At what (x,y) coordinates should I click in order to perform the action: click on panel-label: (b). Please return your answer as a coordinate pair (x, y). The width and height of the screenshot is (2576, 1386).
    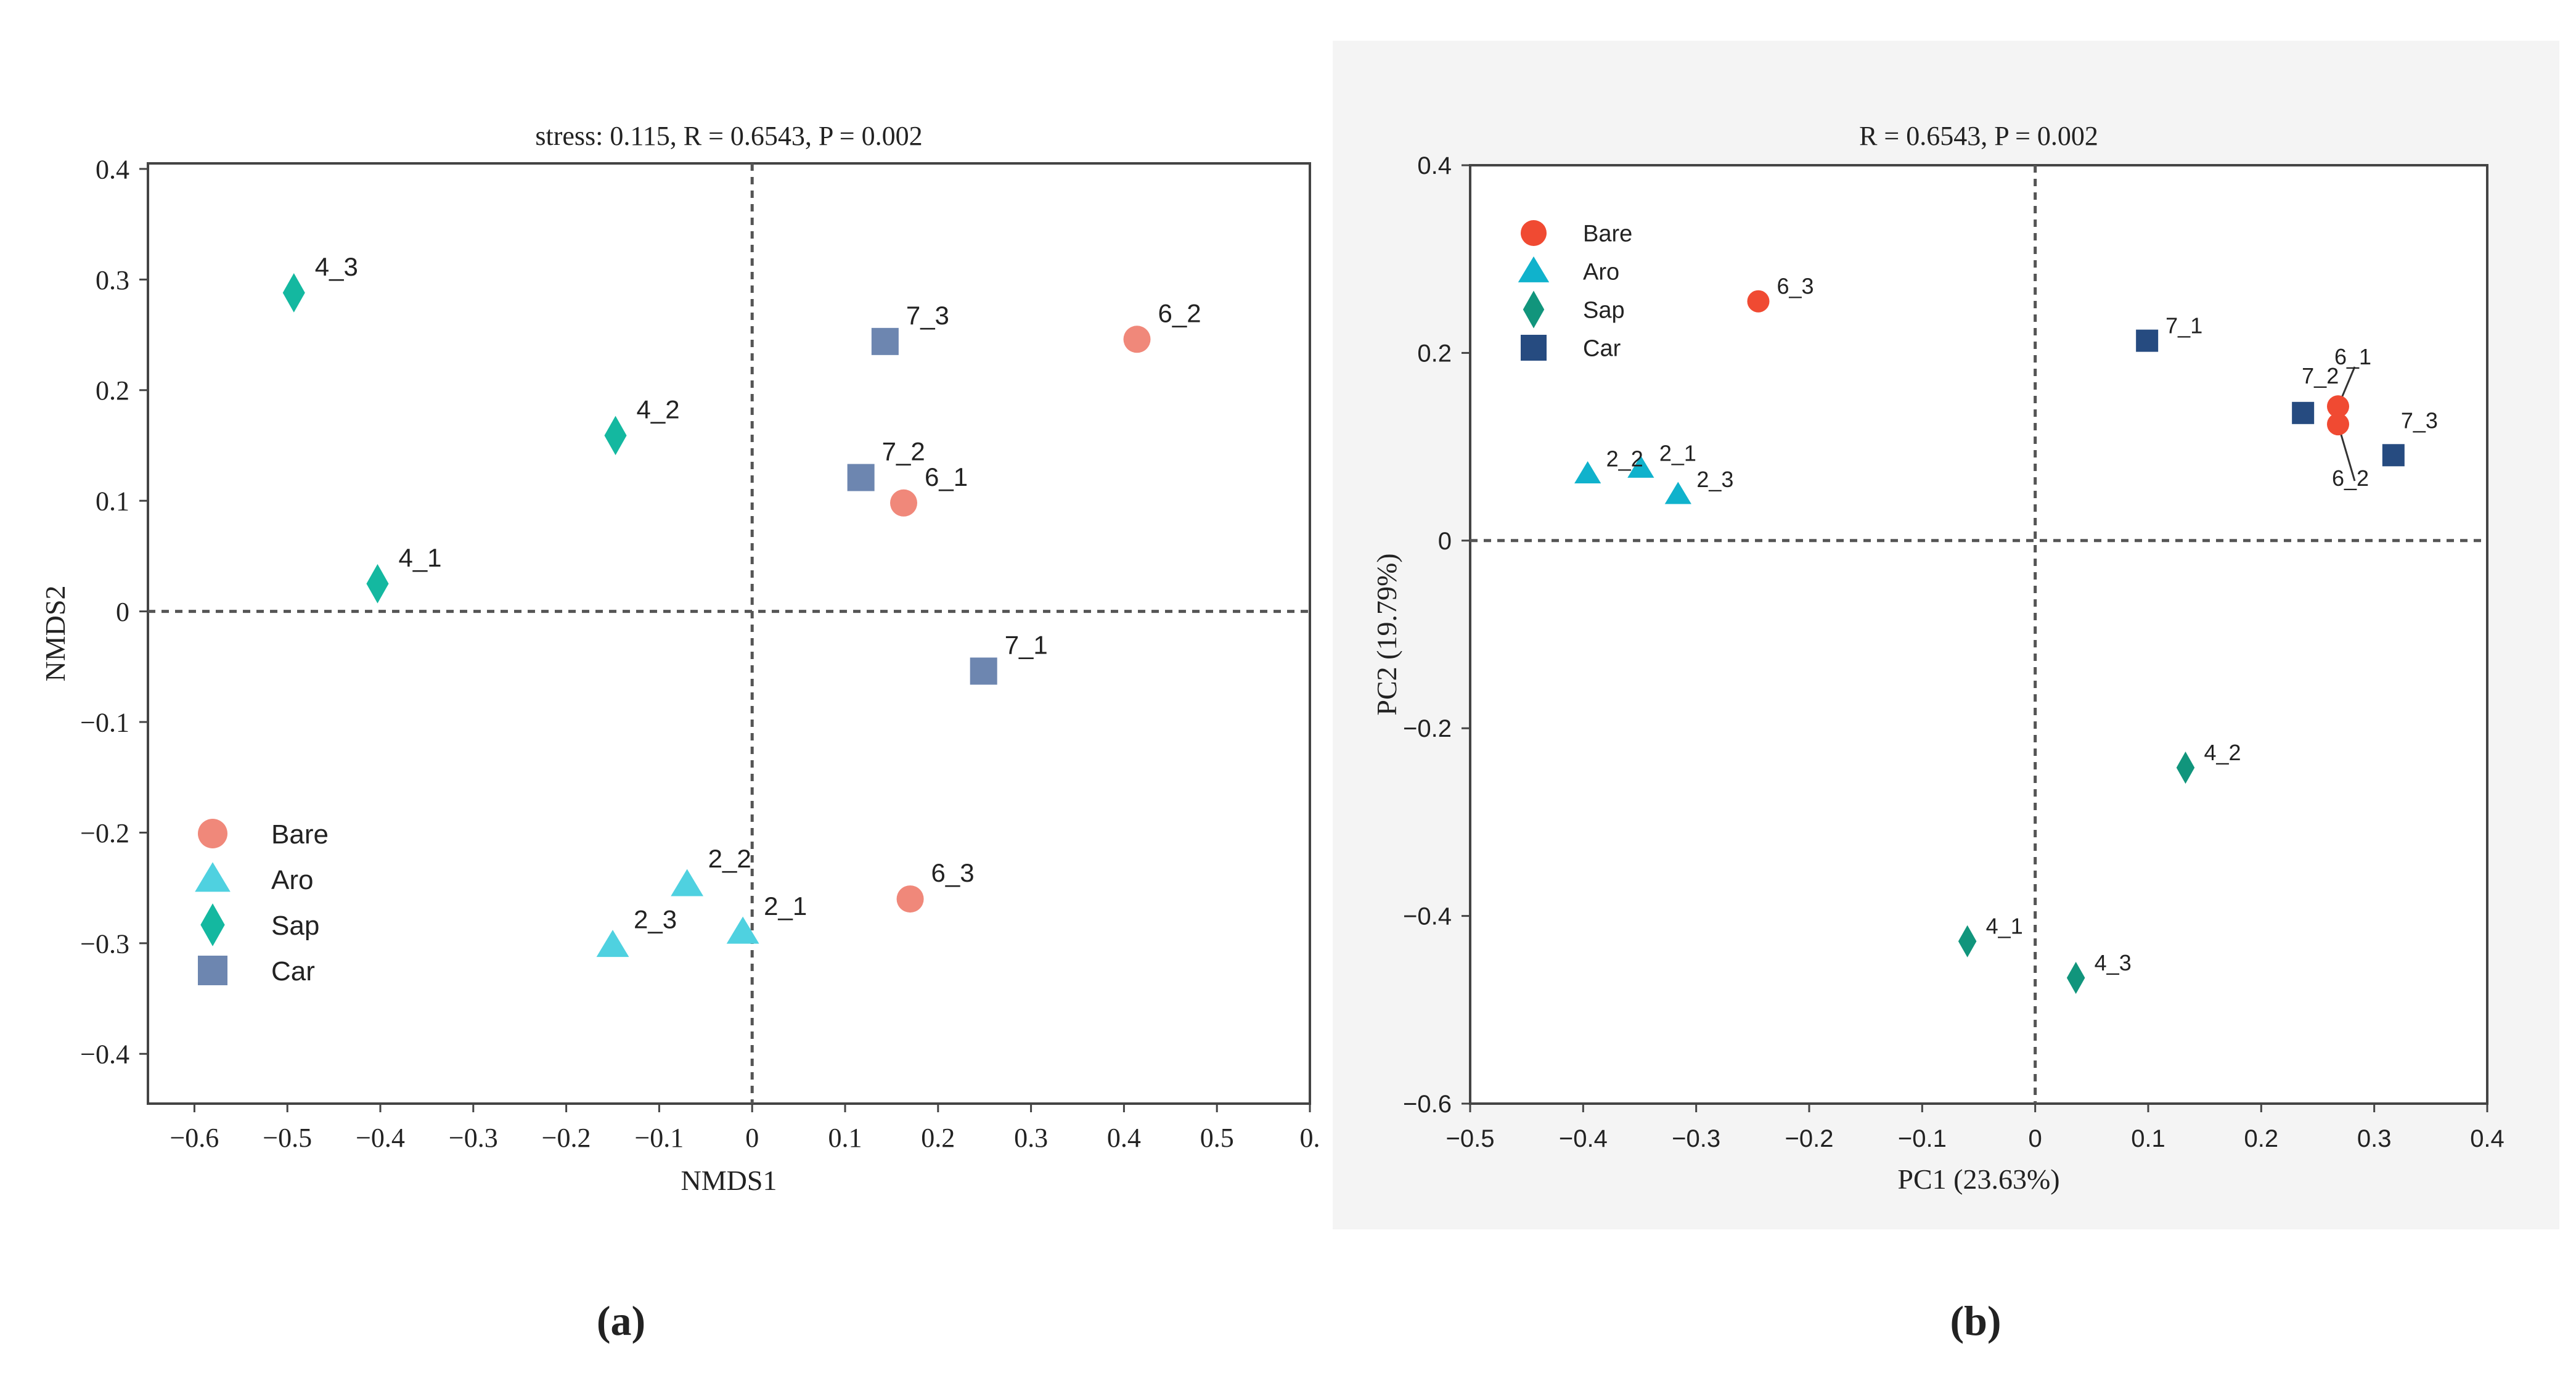
    Looking at the image, I should click on (1975, 1321).